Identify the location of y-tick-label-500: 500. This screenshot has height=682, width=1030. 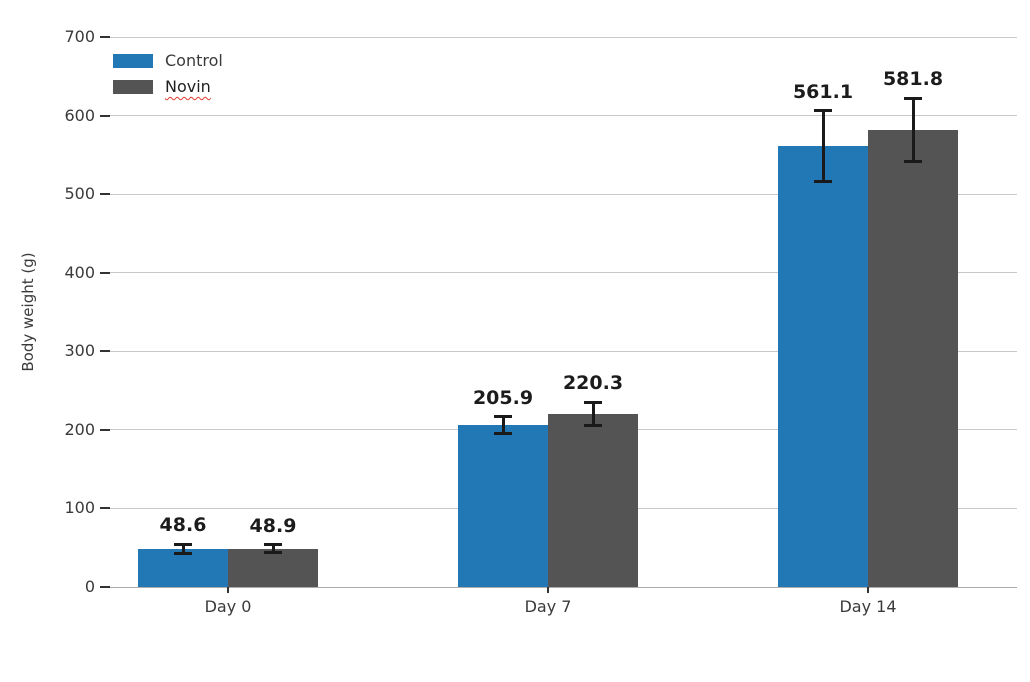
(79, 194).